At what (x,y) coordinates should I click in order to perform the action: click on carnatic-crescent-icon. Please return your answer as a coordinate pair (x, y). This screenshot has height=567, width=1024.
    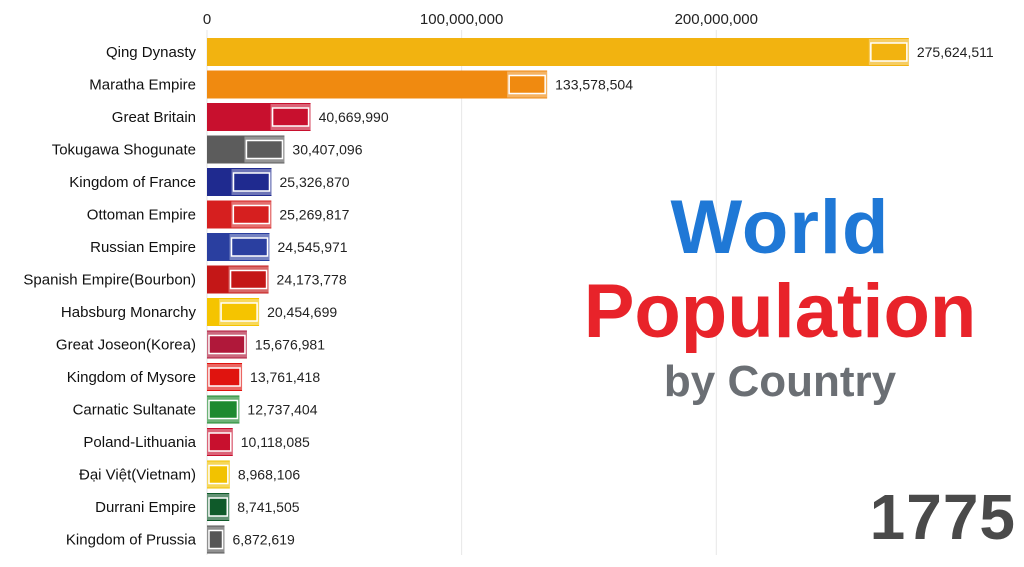
    Looking at the image, I should click on (223, 409).